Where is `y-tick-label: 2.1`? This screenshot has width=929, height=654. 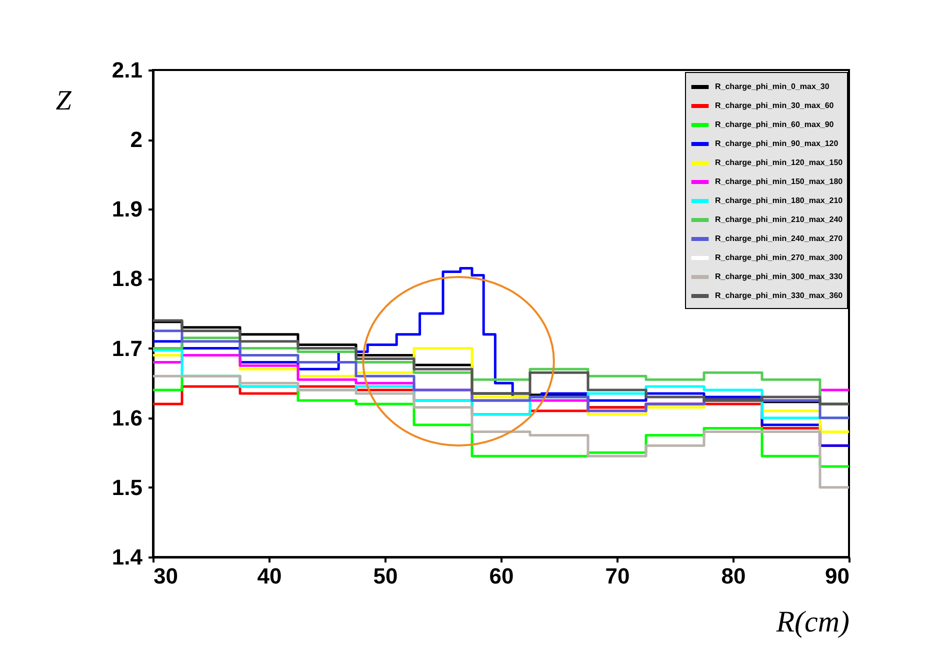 y-tick-label: 2.1 is located at coordinates (127, 70).